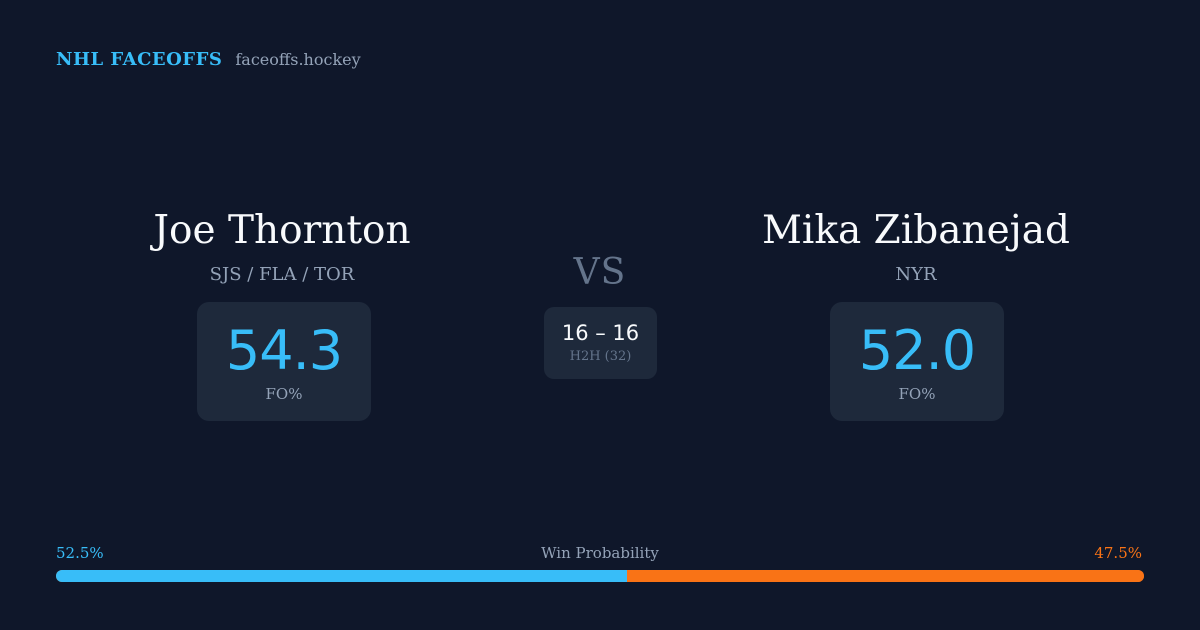 This screenshot has width=1200, height=630. I want to click on player-left-fo-value: 54.3, so click(284, 350).